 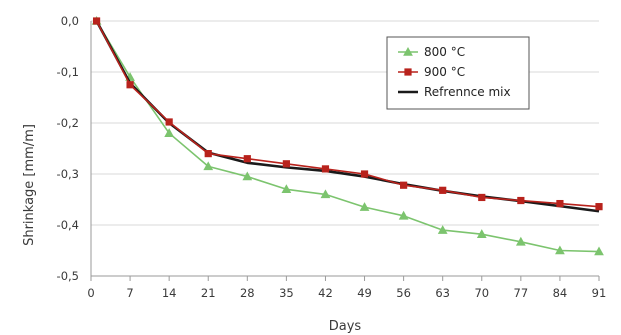 What do you see at coordinates (90, 293) in the screenshot?
I see `x-tick-label: 0` at bounding box center [90, 293].